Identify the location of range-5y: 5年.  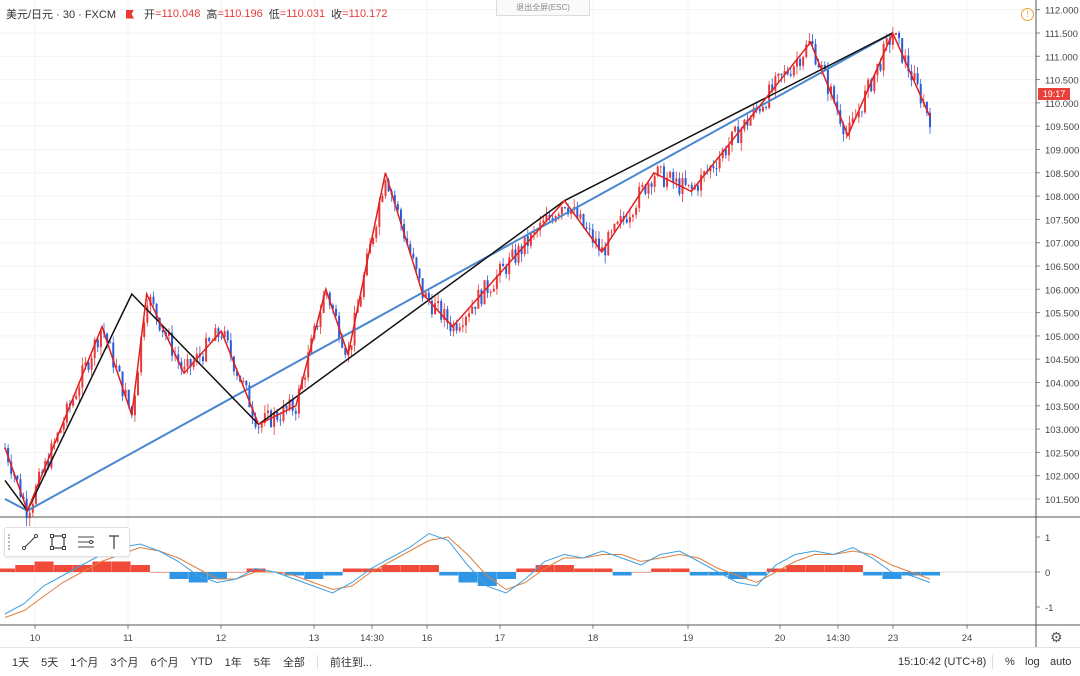
(262, 663).